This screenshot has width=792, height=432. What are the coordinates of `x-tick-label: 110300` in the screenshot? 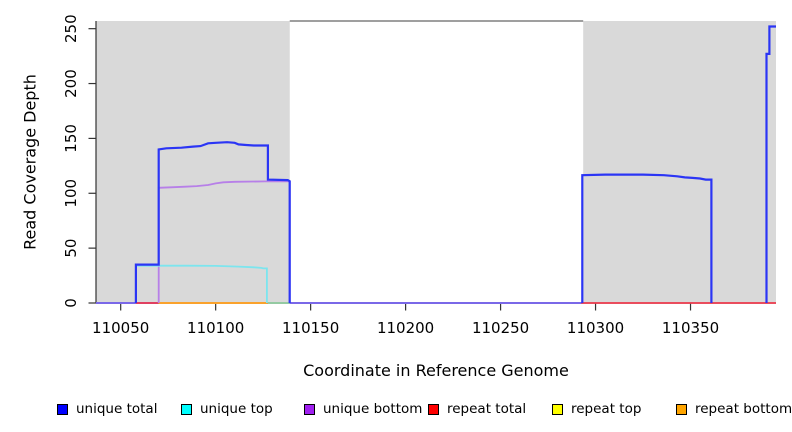 It's located at (595, 328).